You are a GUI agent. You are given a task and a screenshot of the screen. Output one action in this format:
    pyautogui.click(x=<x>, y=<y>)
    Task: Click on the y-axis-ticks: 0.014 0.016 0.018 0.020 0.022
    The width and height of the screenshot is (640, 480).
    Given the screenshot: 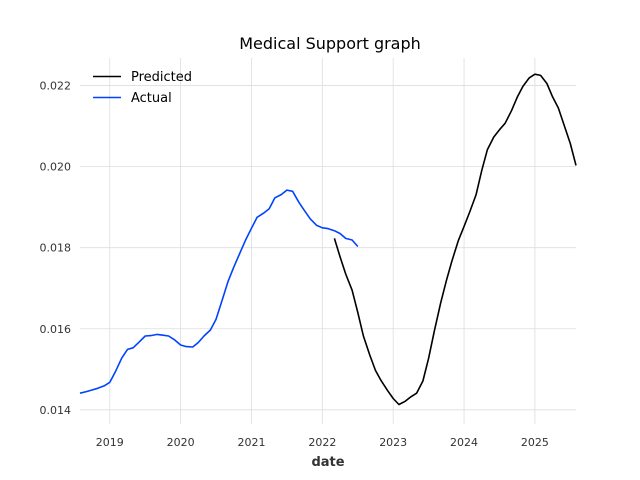 What is the action you would take?
    pyautogui.click(x=56, y=248)
    